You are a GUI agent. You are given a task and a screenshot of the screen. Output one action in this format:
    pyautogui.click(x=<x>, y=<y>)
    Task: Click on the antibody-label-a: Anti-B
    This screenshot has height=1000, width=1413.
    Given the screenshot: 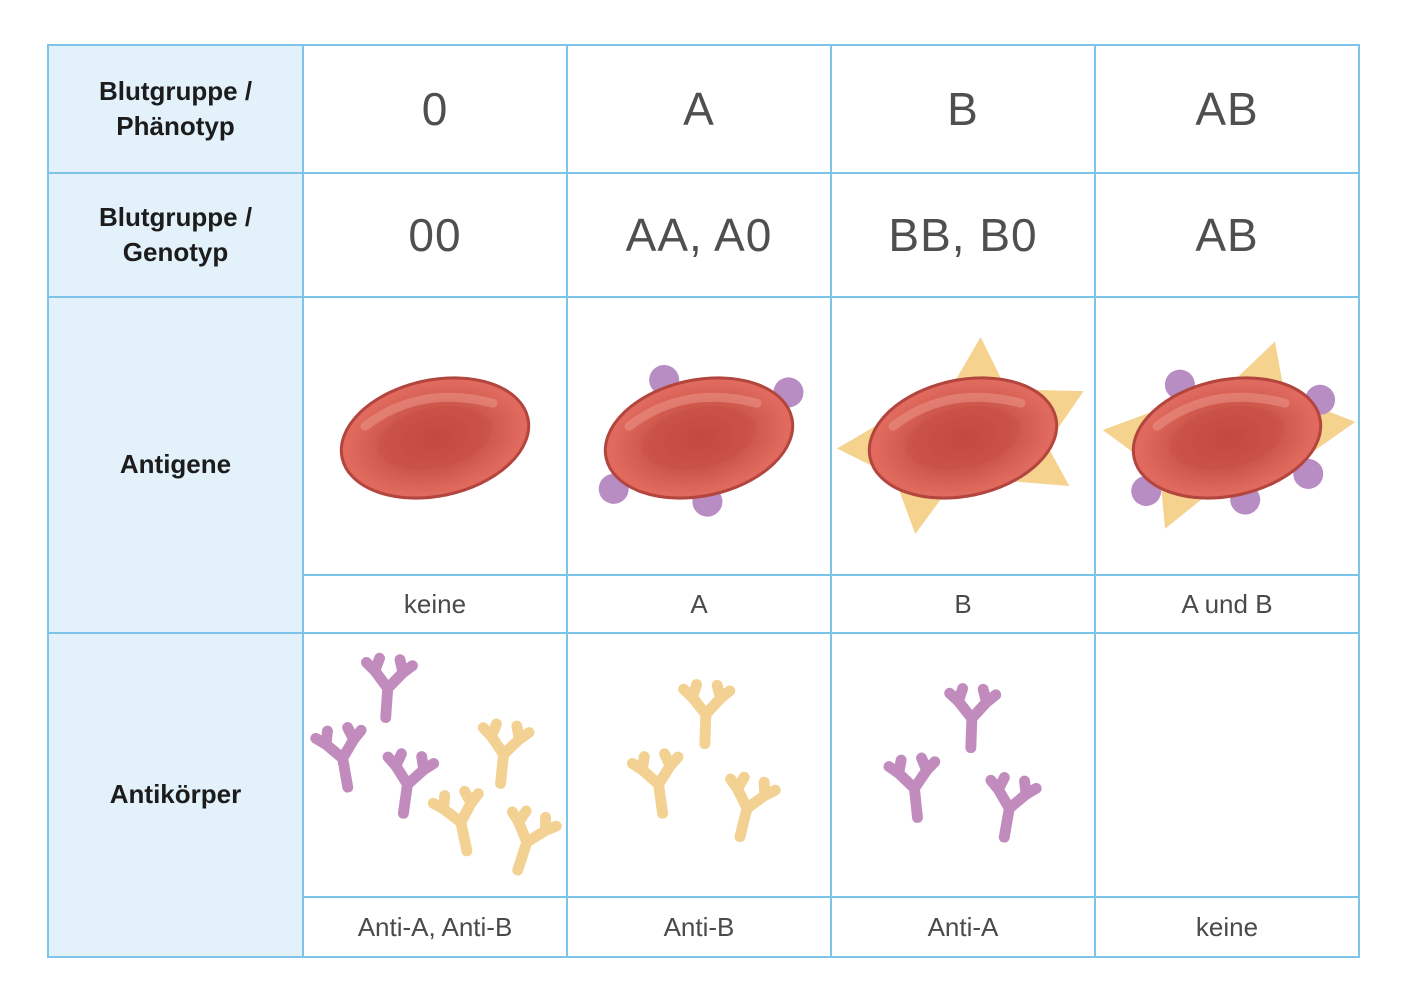 What is the action you would take?
    pyautogui.click(x=699, y=927)
    